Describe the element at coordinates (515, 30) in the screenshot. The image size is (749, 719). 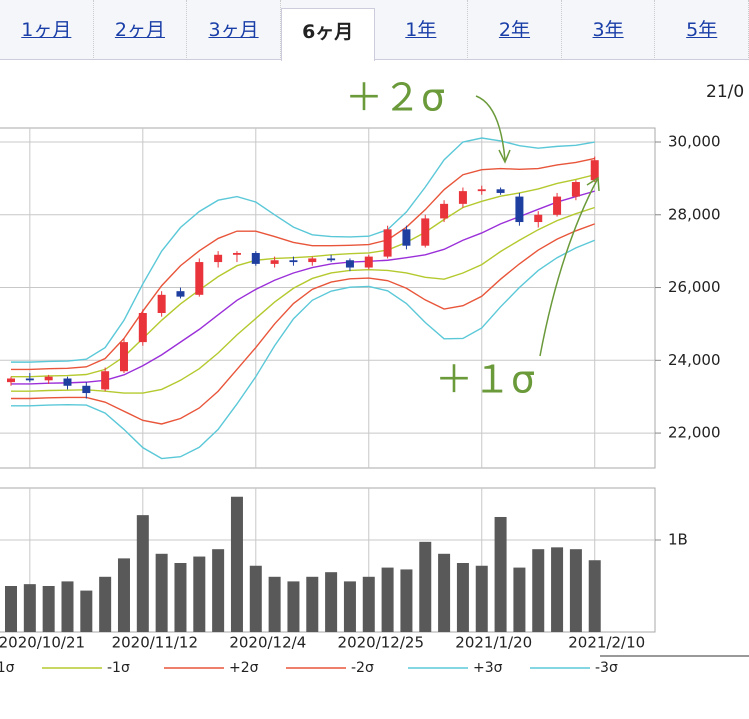
I see `tab: 2年` at that location.